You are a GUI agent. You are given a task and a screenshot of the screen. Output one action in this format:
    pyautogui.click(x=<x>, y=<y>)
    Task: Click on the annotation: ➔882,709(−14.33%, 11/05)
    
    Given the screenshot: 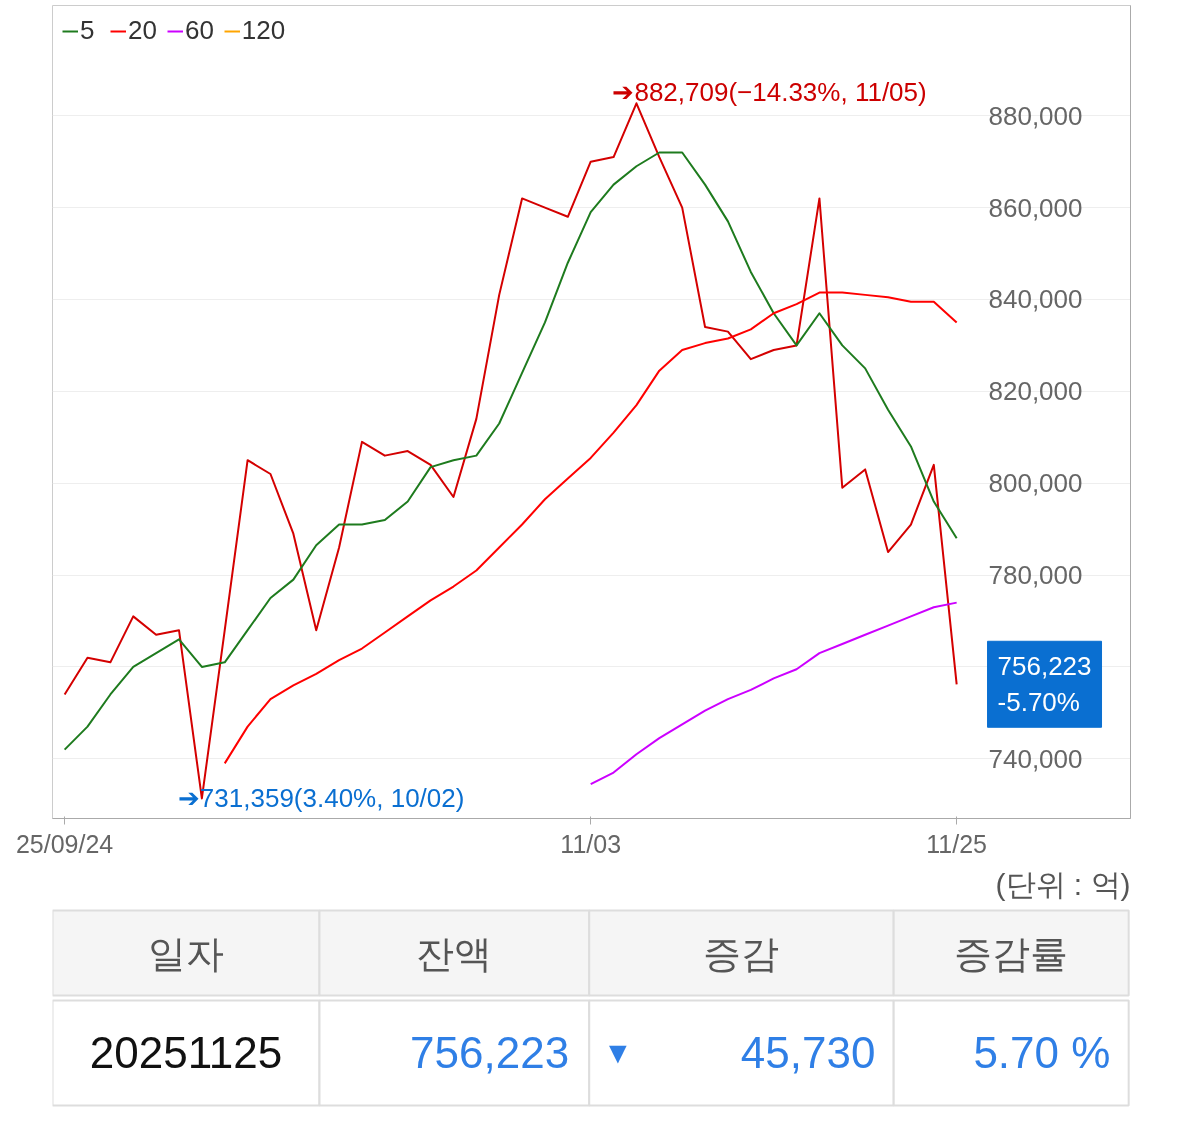 What is the action you would take?
    pyautogui.click(x=769, y=91)
    